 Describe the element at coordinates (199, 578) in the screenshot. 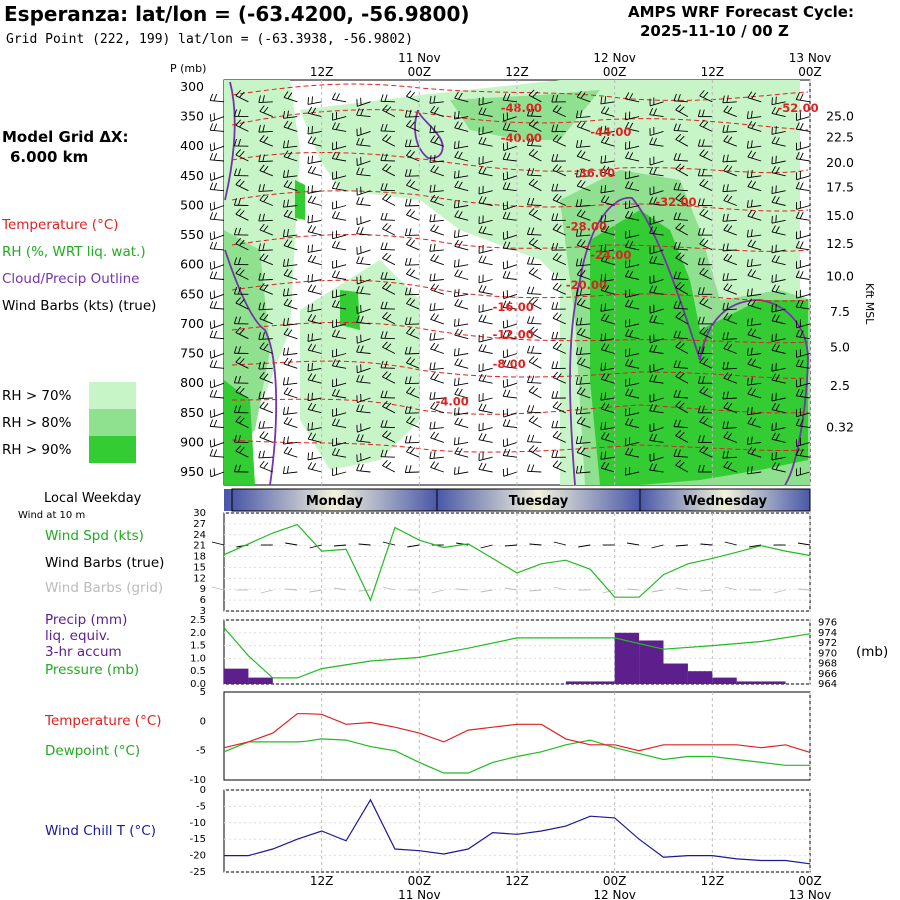

I see `wind-tick-label: 12` at that location.